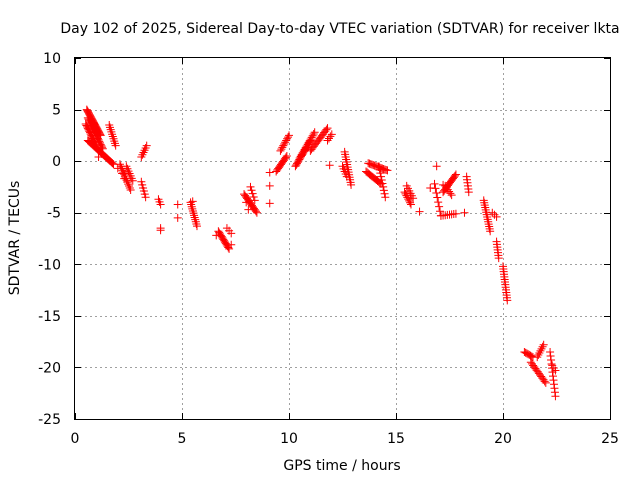 The height and width of the screenshot is (480, 640). What do you see at coordinates (610, 439) in the screenshot?
I see `x-tick-label: 25` at bounding box center [610, 439].